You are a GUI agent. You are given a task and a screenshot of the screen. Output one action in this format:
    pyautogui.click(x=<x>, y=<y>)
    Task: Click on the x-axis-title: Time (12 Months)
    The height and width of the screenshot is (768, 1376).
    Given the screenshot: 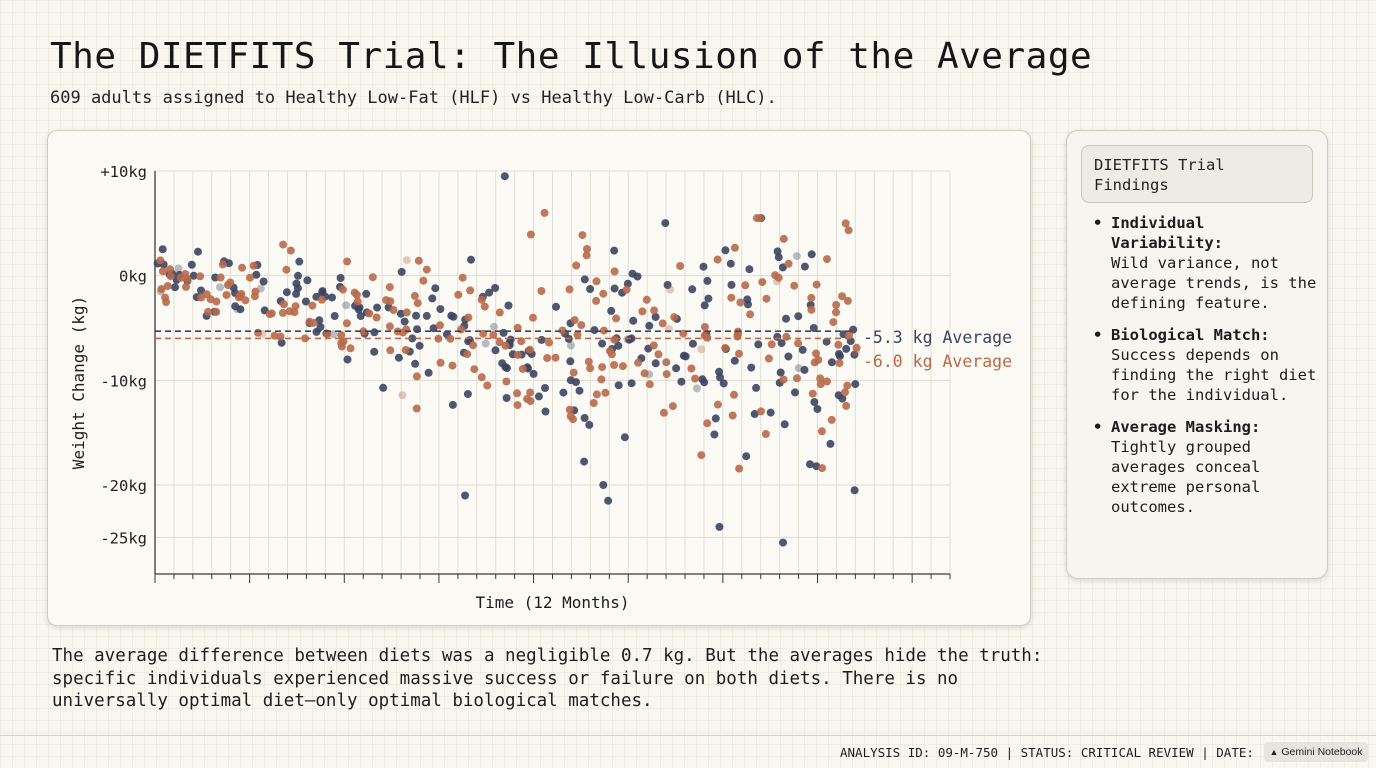 What is the action you would take?
    pyautogui.click(x=552, y=602)
    